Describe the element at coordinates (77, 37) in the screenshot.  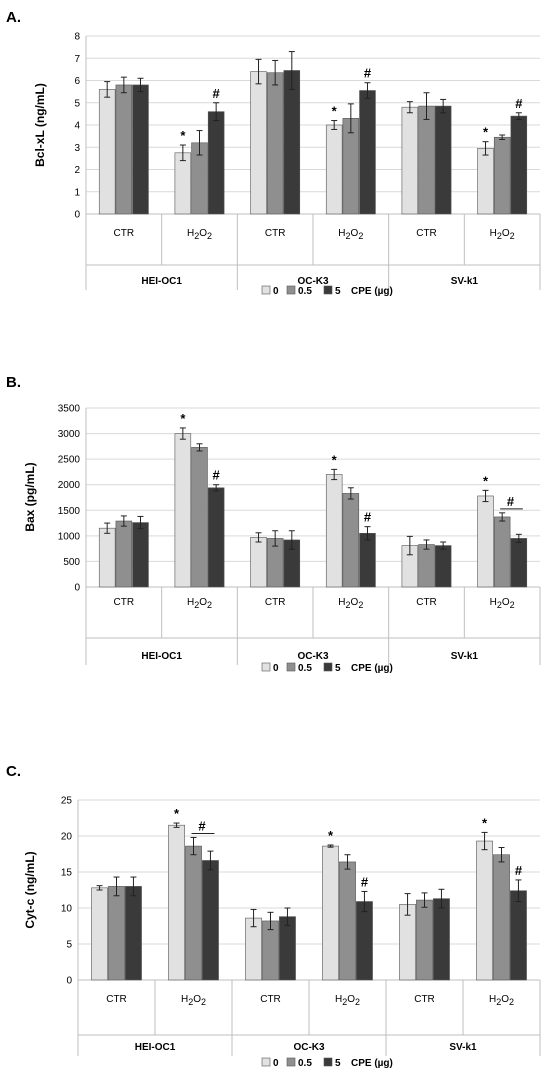
I see `y-tick-label: 8` at that location.